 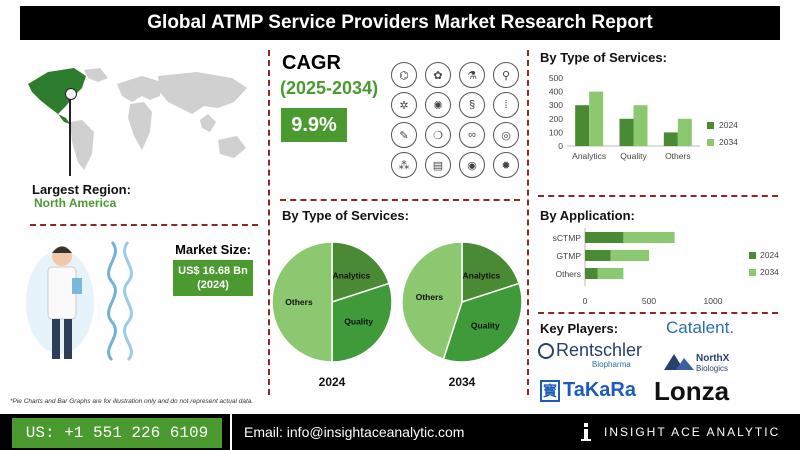 What do you see at coordinates (692, 391) in the screenshot?
I see `lonza-logo: Lonza` at bounding box center [692, 391].